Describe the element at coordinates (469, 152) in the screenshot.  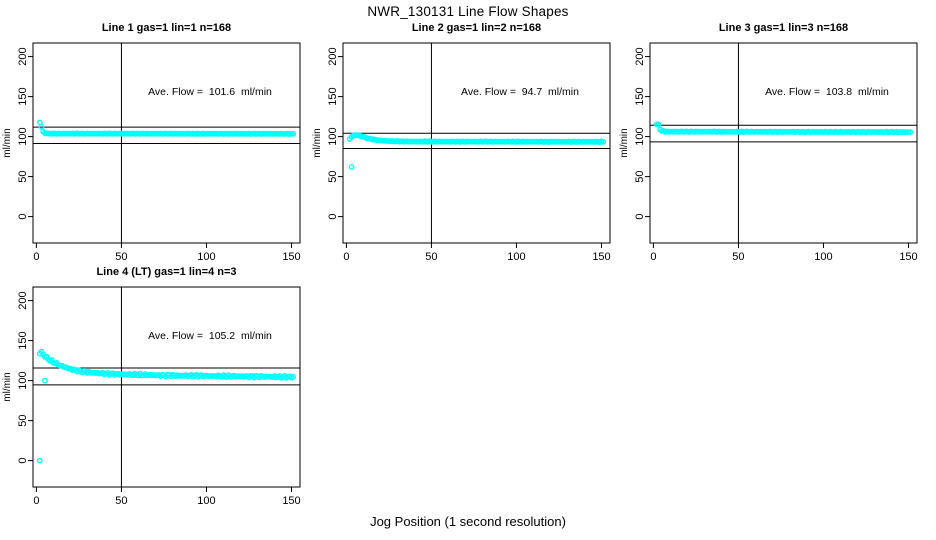
I see `plot-area-line-2: 0 50 100 150 0 50 100 150 200` at that location.